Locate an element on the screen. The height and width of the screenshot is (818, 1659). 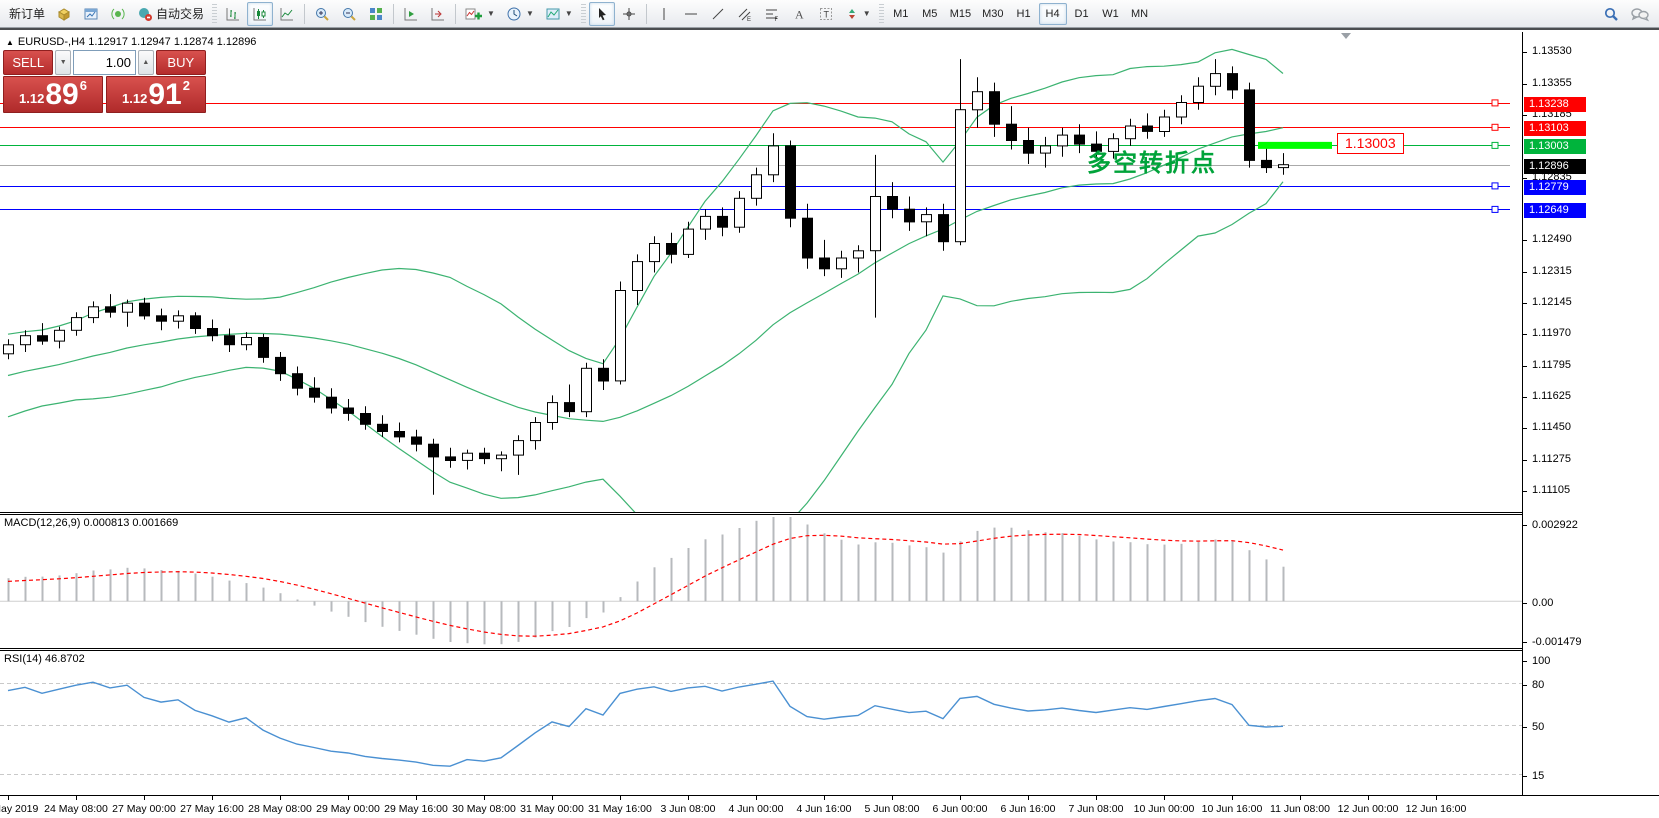
macd-indicator-pane: MACD(12,26,9) 0.000813 0.001669 is located at coordinates (761, 581).